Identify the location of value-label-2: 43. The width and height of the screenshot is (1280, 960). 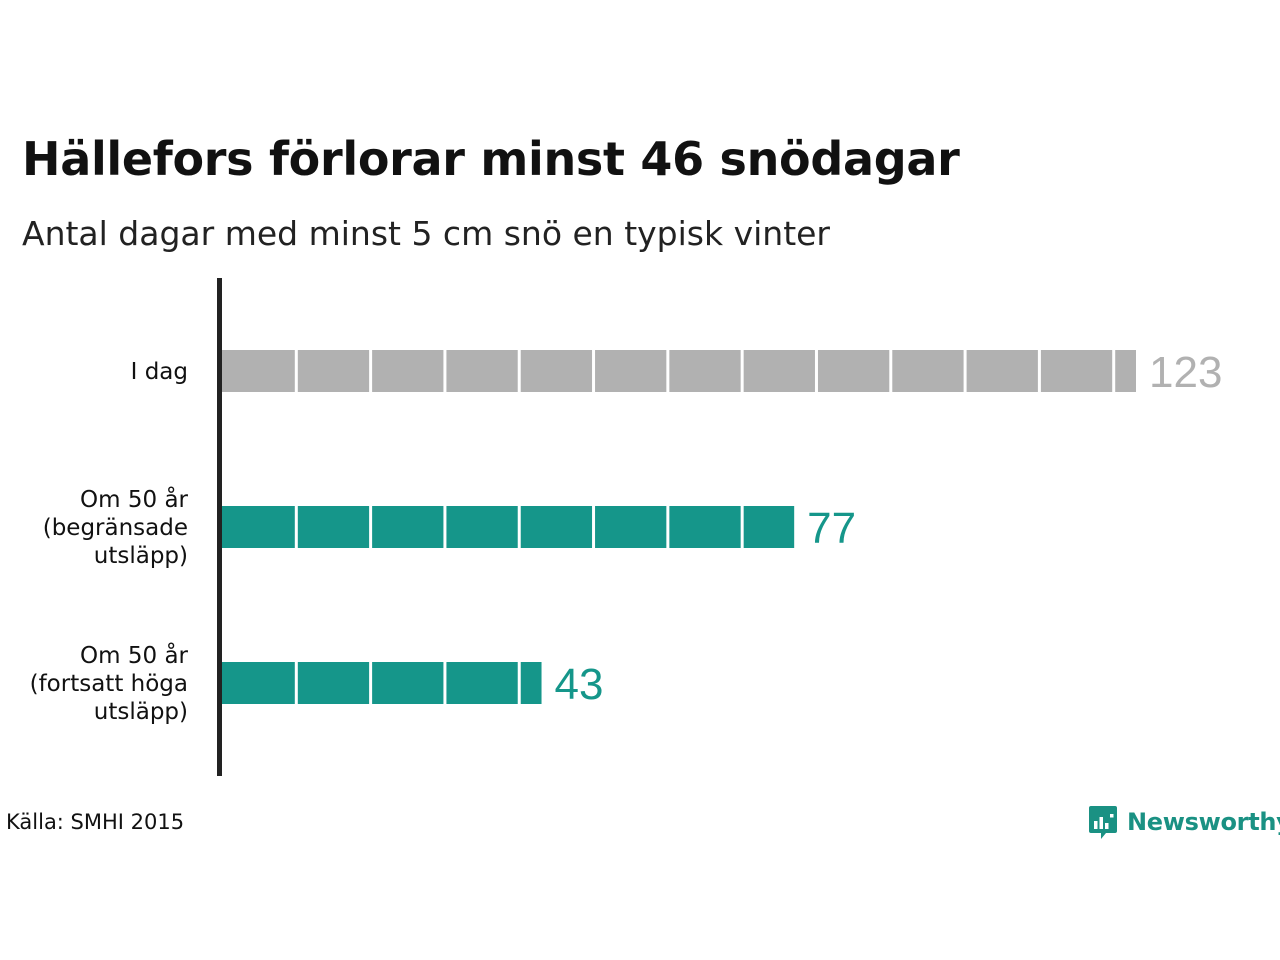
(579, 684).